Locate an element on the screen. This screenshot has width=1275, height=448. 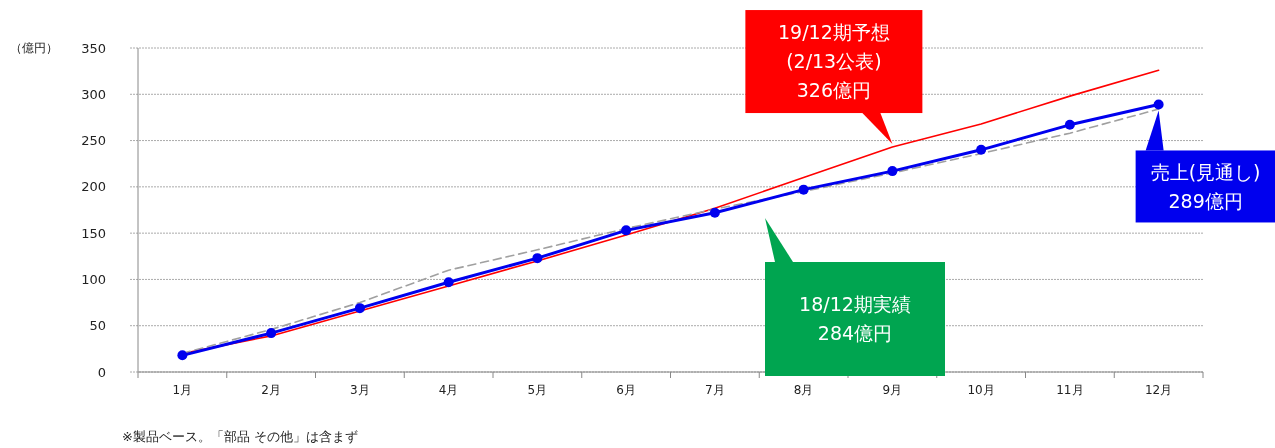
x-tick-label: 3月 is located at coordinates (360, 390).